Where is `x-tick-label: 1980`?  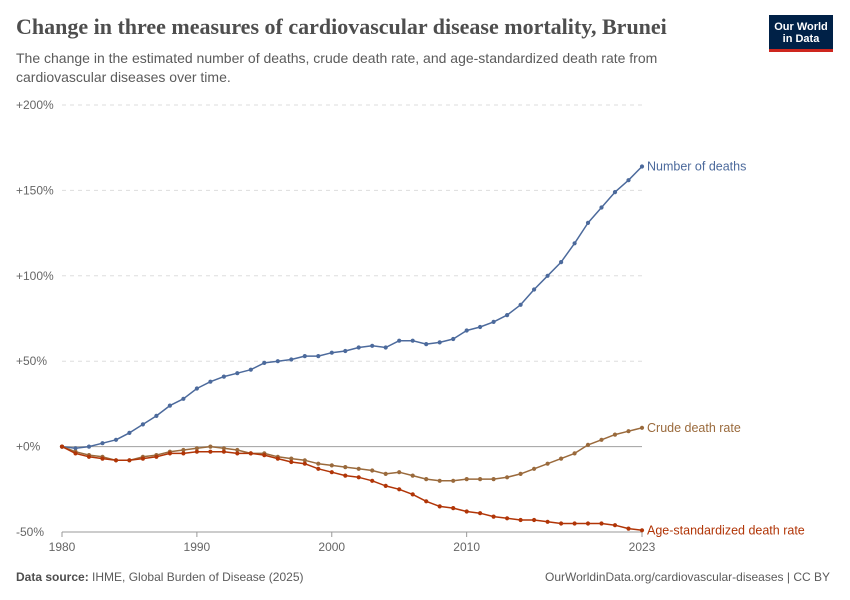 x-tick-label: 1980 is located at coordinates (62, 547).